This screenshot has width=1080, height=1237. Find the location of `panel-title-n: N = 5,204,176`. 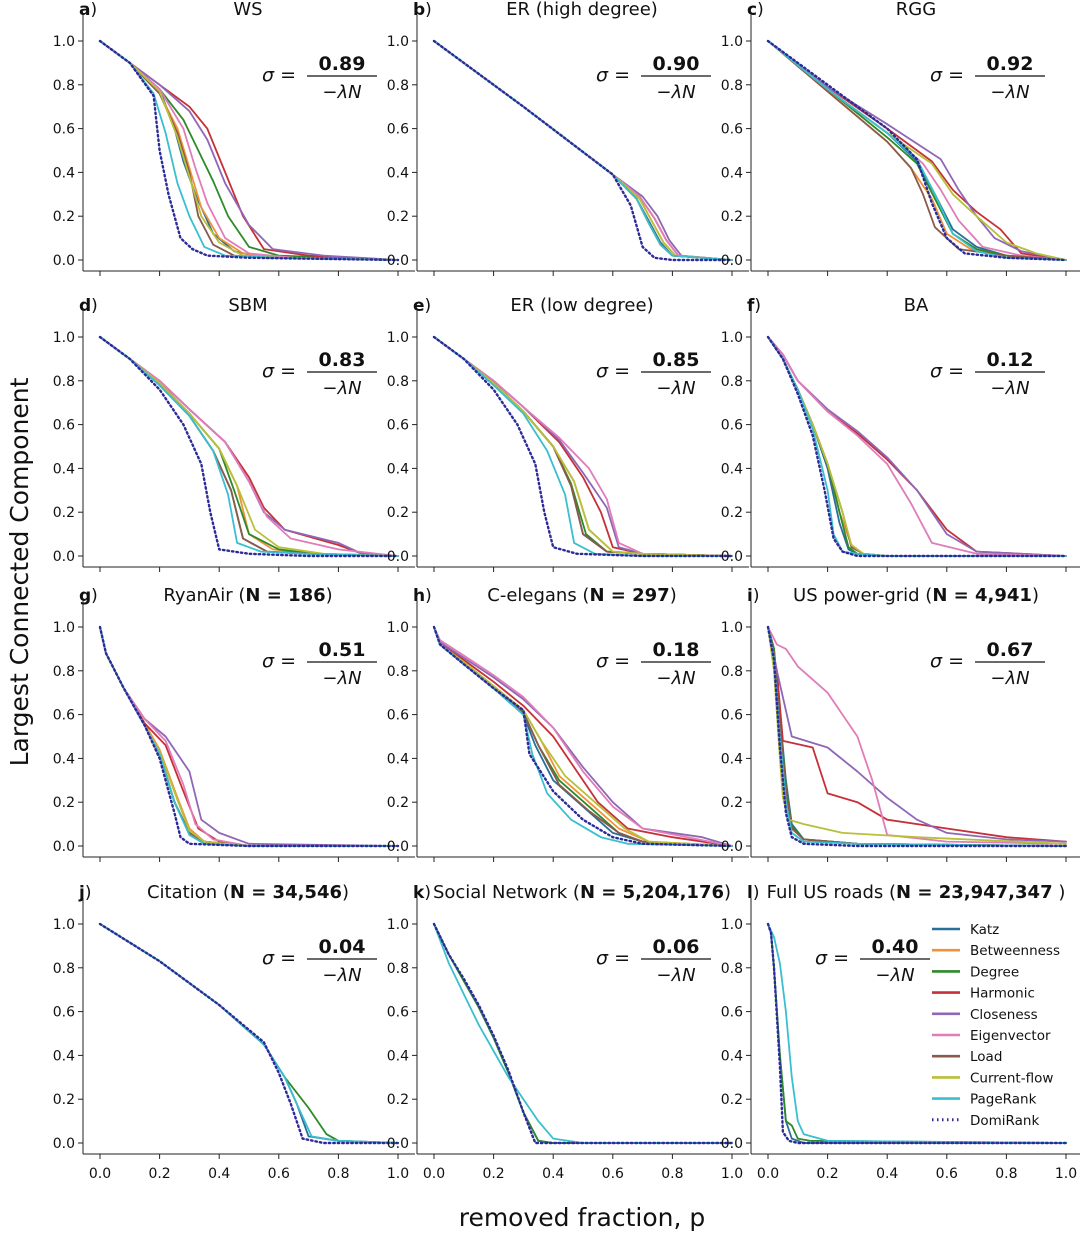

panel-title-n: N = 5,204,176 is located at coordinates (652, 892).